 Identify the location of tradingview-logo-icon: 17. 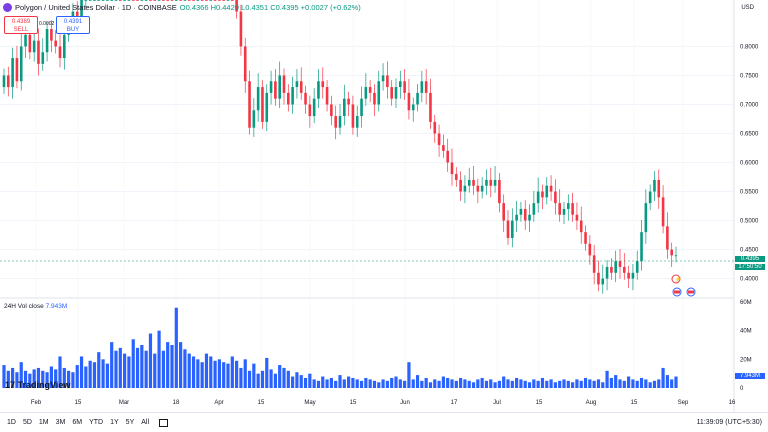
(10, 385).